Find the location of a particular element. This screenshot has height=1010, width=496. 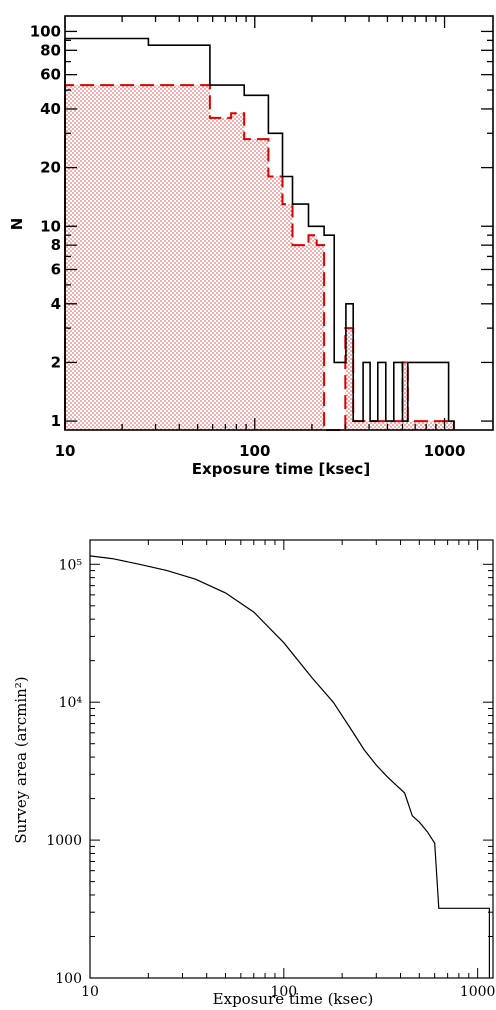

histogram-y-tick-label-40: 40 is located at coordinates (50, 109).